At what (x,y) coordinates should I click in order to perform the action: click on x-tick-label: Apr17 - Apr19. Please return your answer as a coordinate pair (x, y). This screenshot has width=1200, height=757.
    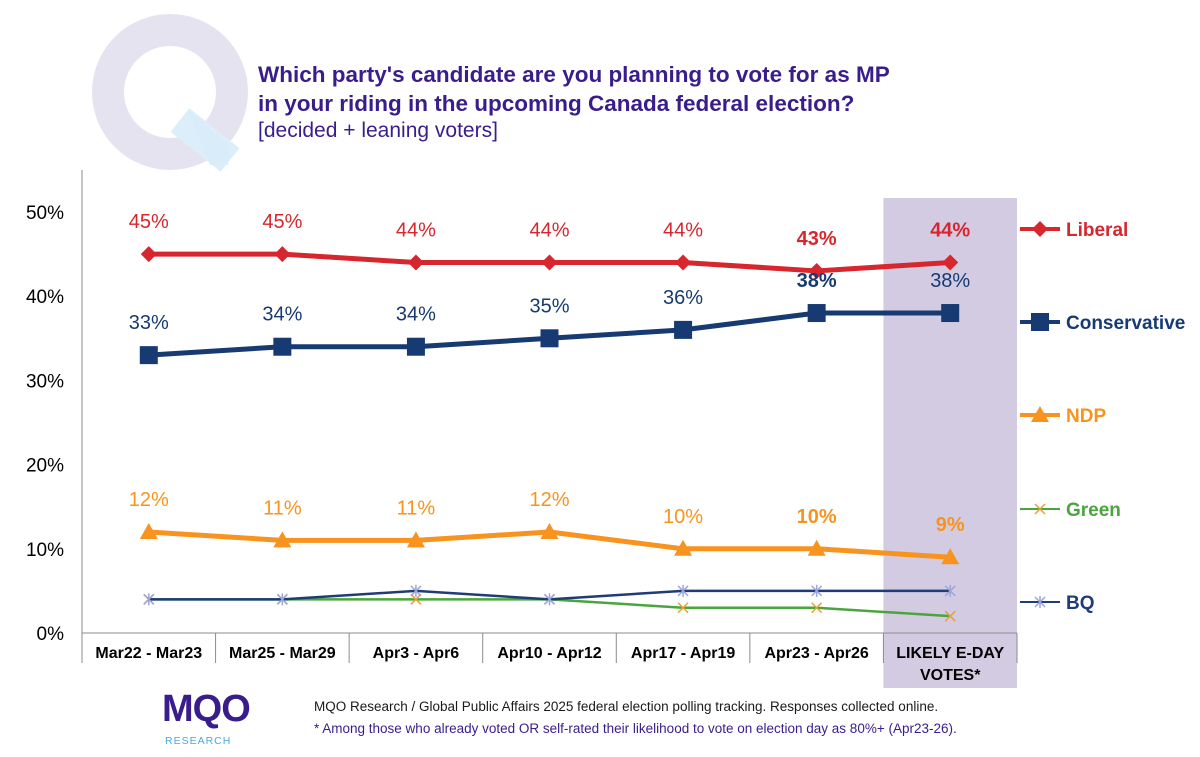
    Looking at the image, I should click on (683, 653).